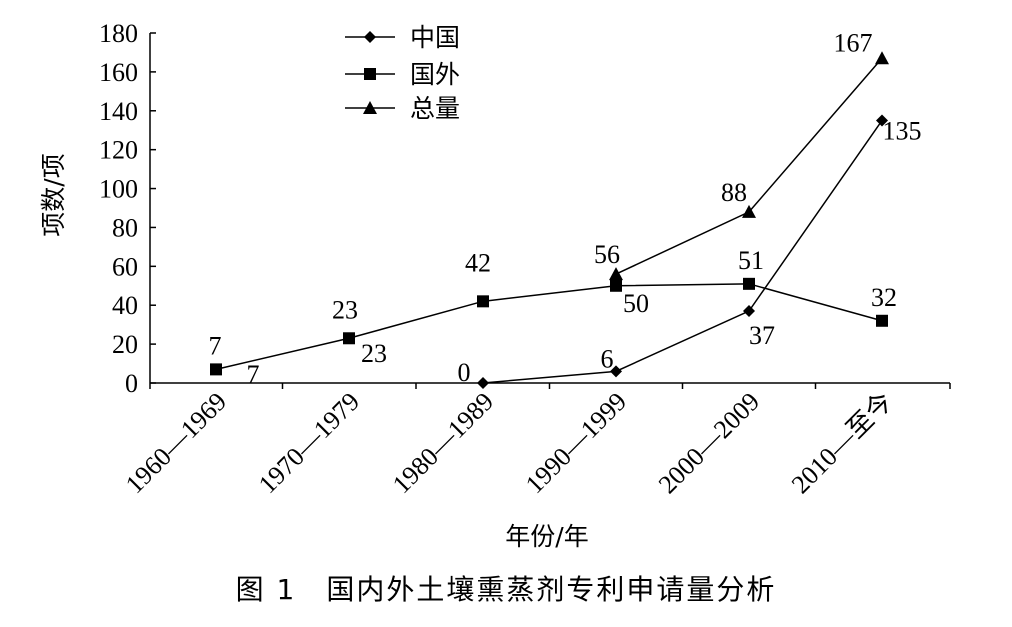  Describe the element at coordinates (884, 297) in the screenshot. I see `data-label: 32` at that location.